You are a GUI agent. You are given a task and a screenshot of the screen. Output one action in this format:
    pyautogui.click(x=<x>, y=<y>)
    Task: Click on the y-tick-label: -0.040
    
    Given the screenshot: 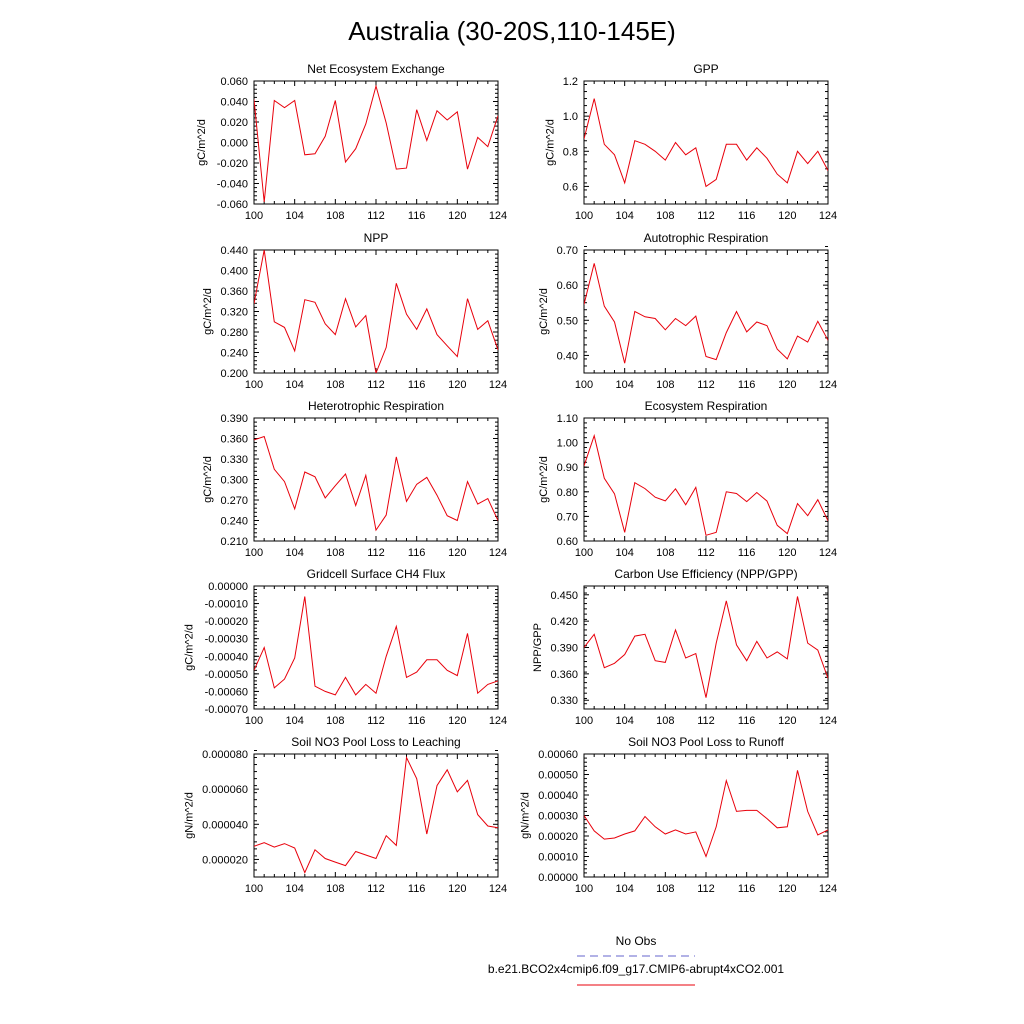 What is the action you would take?
    pyautogui.click(x=232, y=185)
    